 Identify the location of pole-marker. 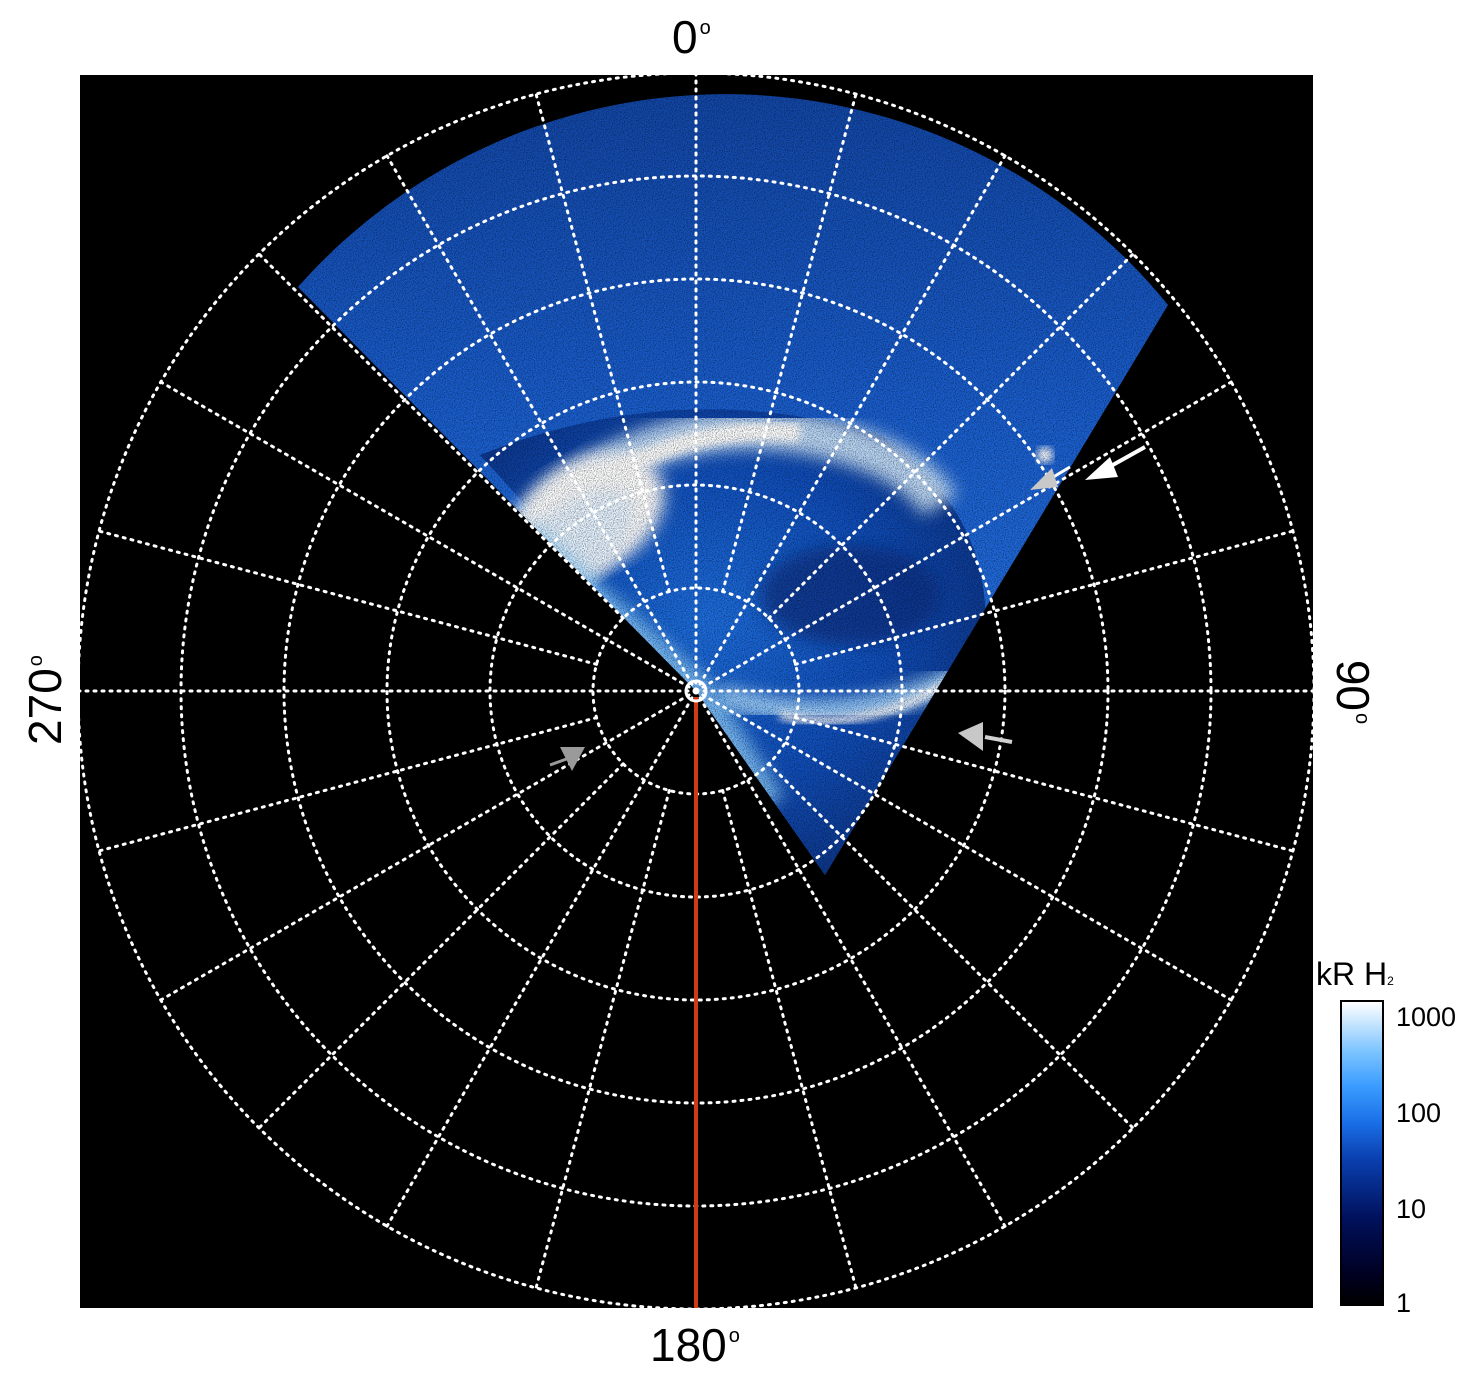
(696, 691).